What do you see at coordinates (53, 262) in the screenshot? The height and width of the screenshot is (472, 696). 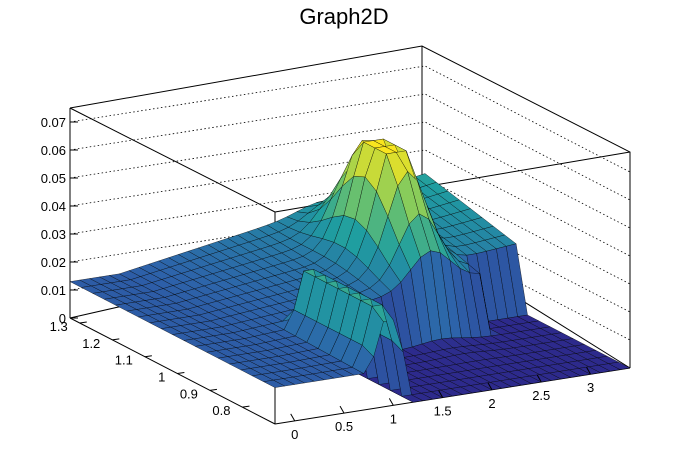 I see `z-tick-label: 0.02` at bounding box center [53, 262].